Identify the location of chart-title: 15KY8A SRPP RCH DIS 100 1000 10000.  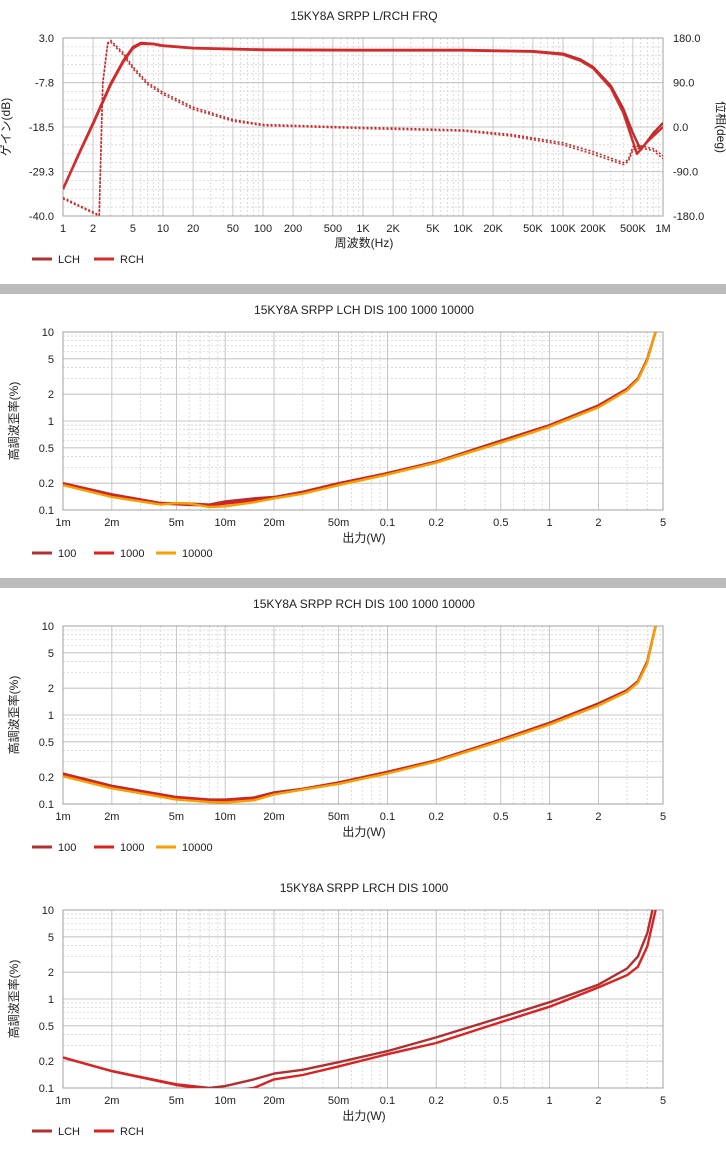
(364, 604).